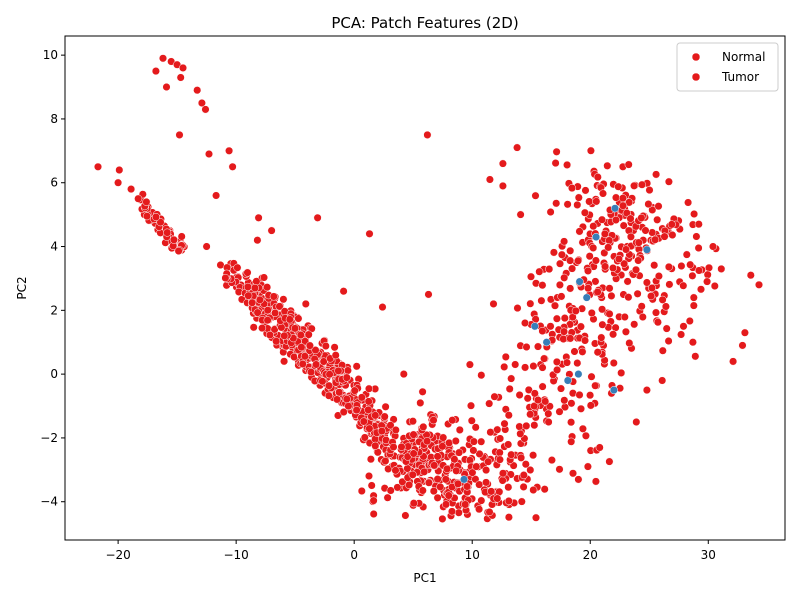 The height and width of the screenshot is (600, 800). What do you see at coordinates (696, 57) in the screenshot?
I see `legend-marker-normal` at bounding box center [696, 57].